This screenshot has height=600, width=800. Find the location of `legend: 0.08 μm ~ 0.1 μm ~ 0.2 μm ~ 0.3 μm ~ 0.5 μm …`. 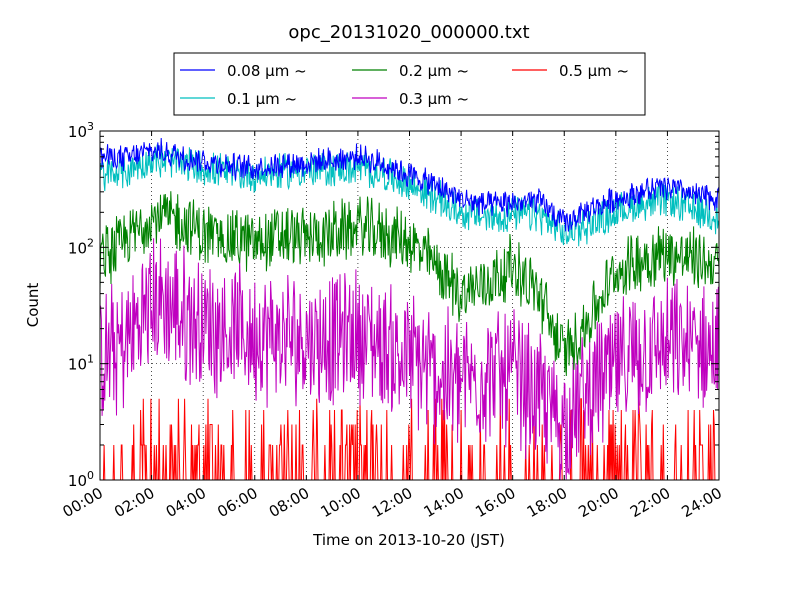

legend: 0.08 μm ~ 0.1 μm ~ 0.2 μm ~ 0.3 μm ~ 0.5 μm … is located at coordinates (409, 84).